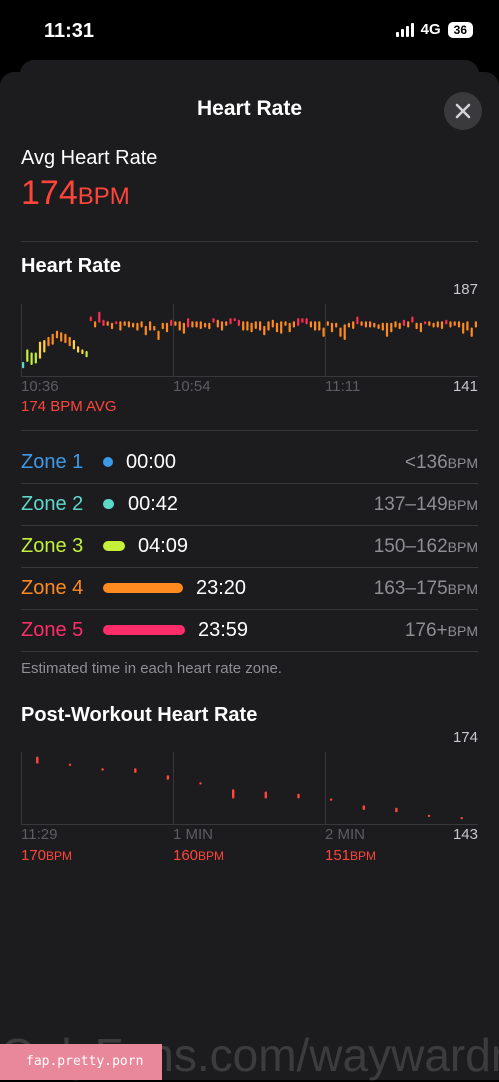 The image size is (499, 1082). What do you see at coordinates (465, 386) in the screenshot?
I see `hr-y-min: 141` at bounding box center [465, 386].